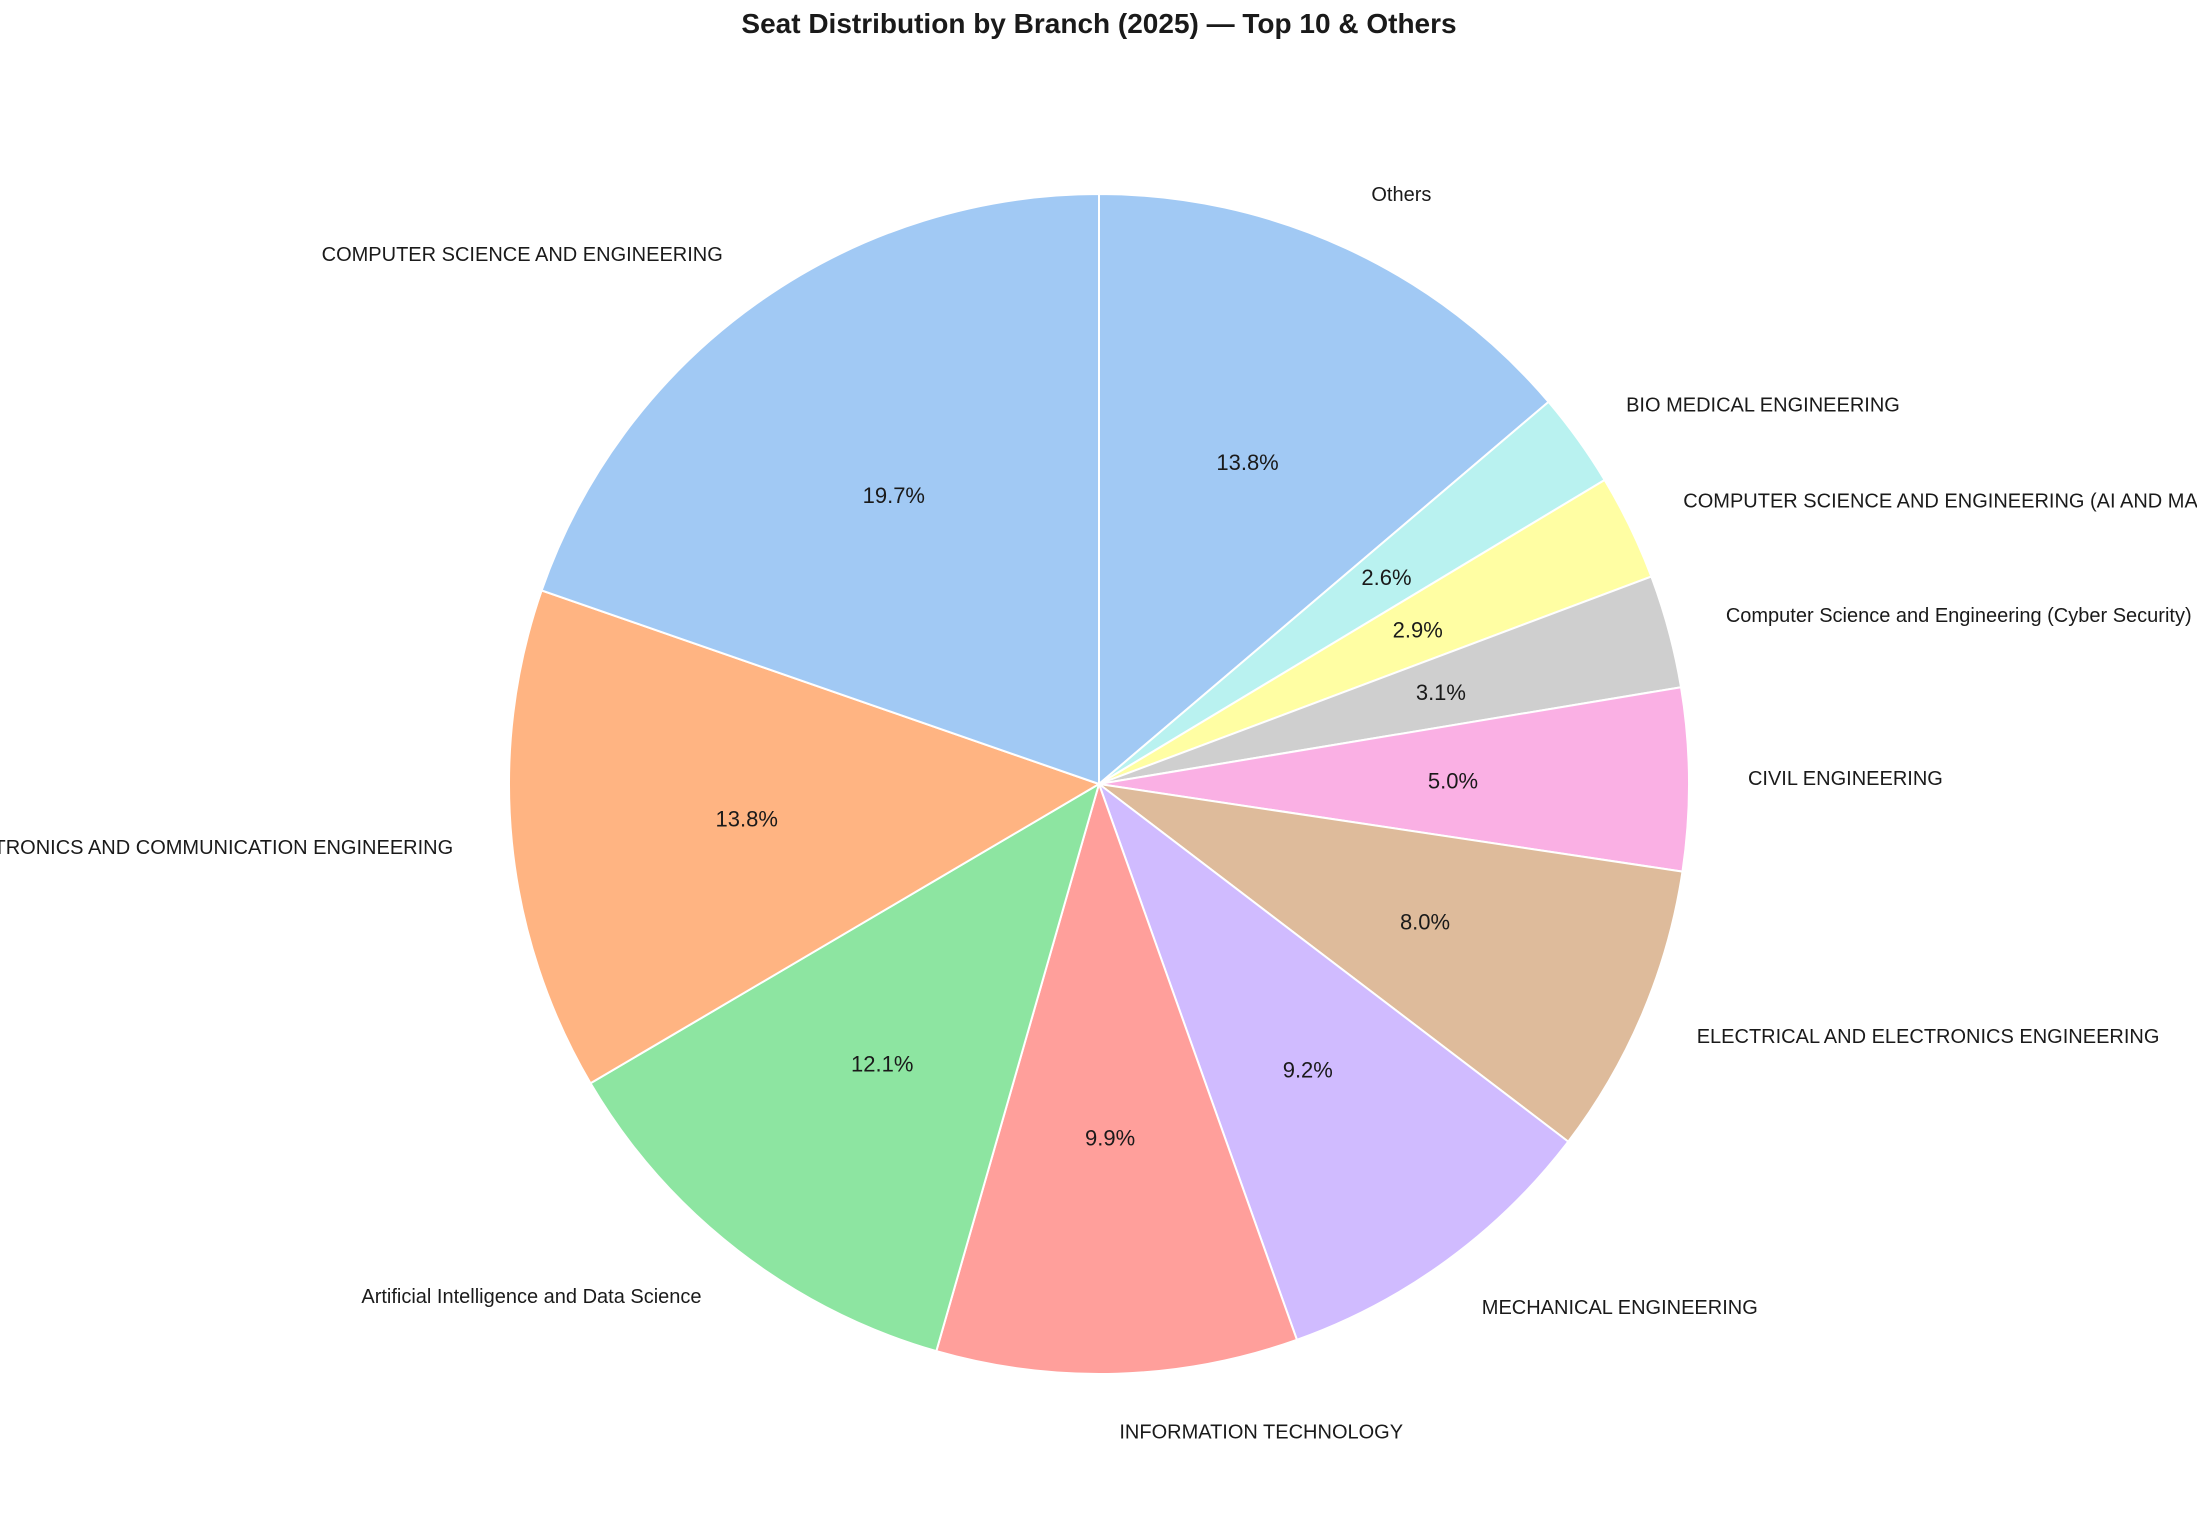 This screenshot has width=2197, height=1534. I want to click on percent-label-computer-science-and-engineering-ai-and-machine-learning-2: 2.9%, so click(1418, 629).